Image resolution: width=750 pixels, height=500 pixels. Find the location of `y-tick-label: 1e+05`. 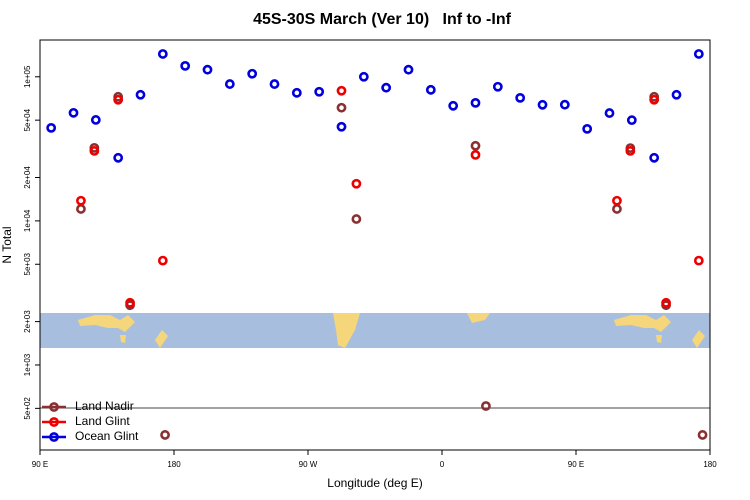

y-tick-label: 1e+05 is located at coordinates (27, 76).